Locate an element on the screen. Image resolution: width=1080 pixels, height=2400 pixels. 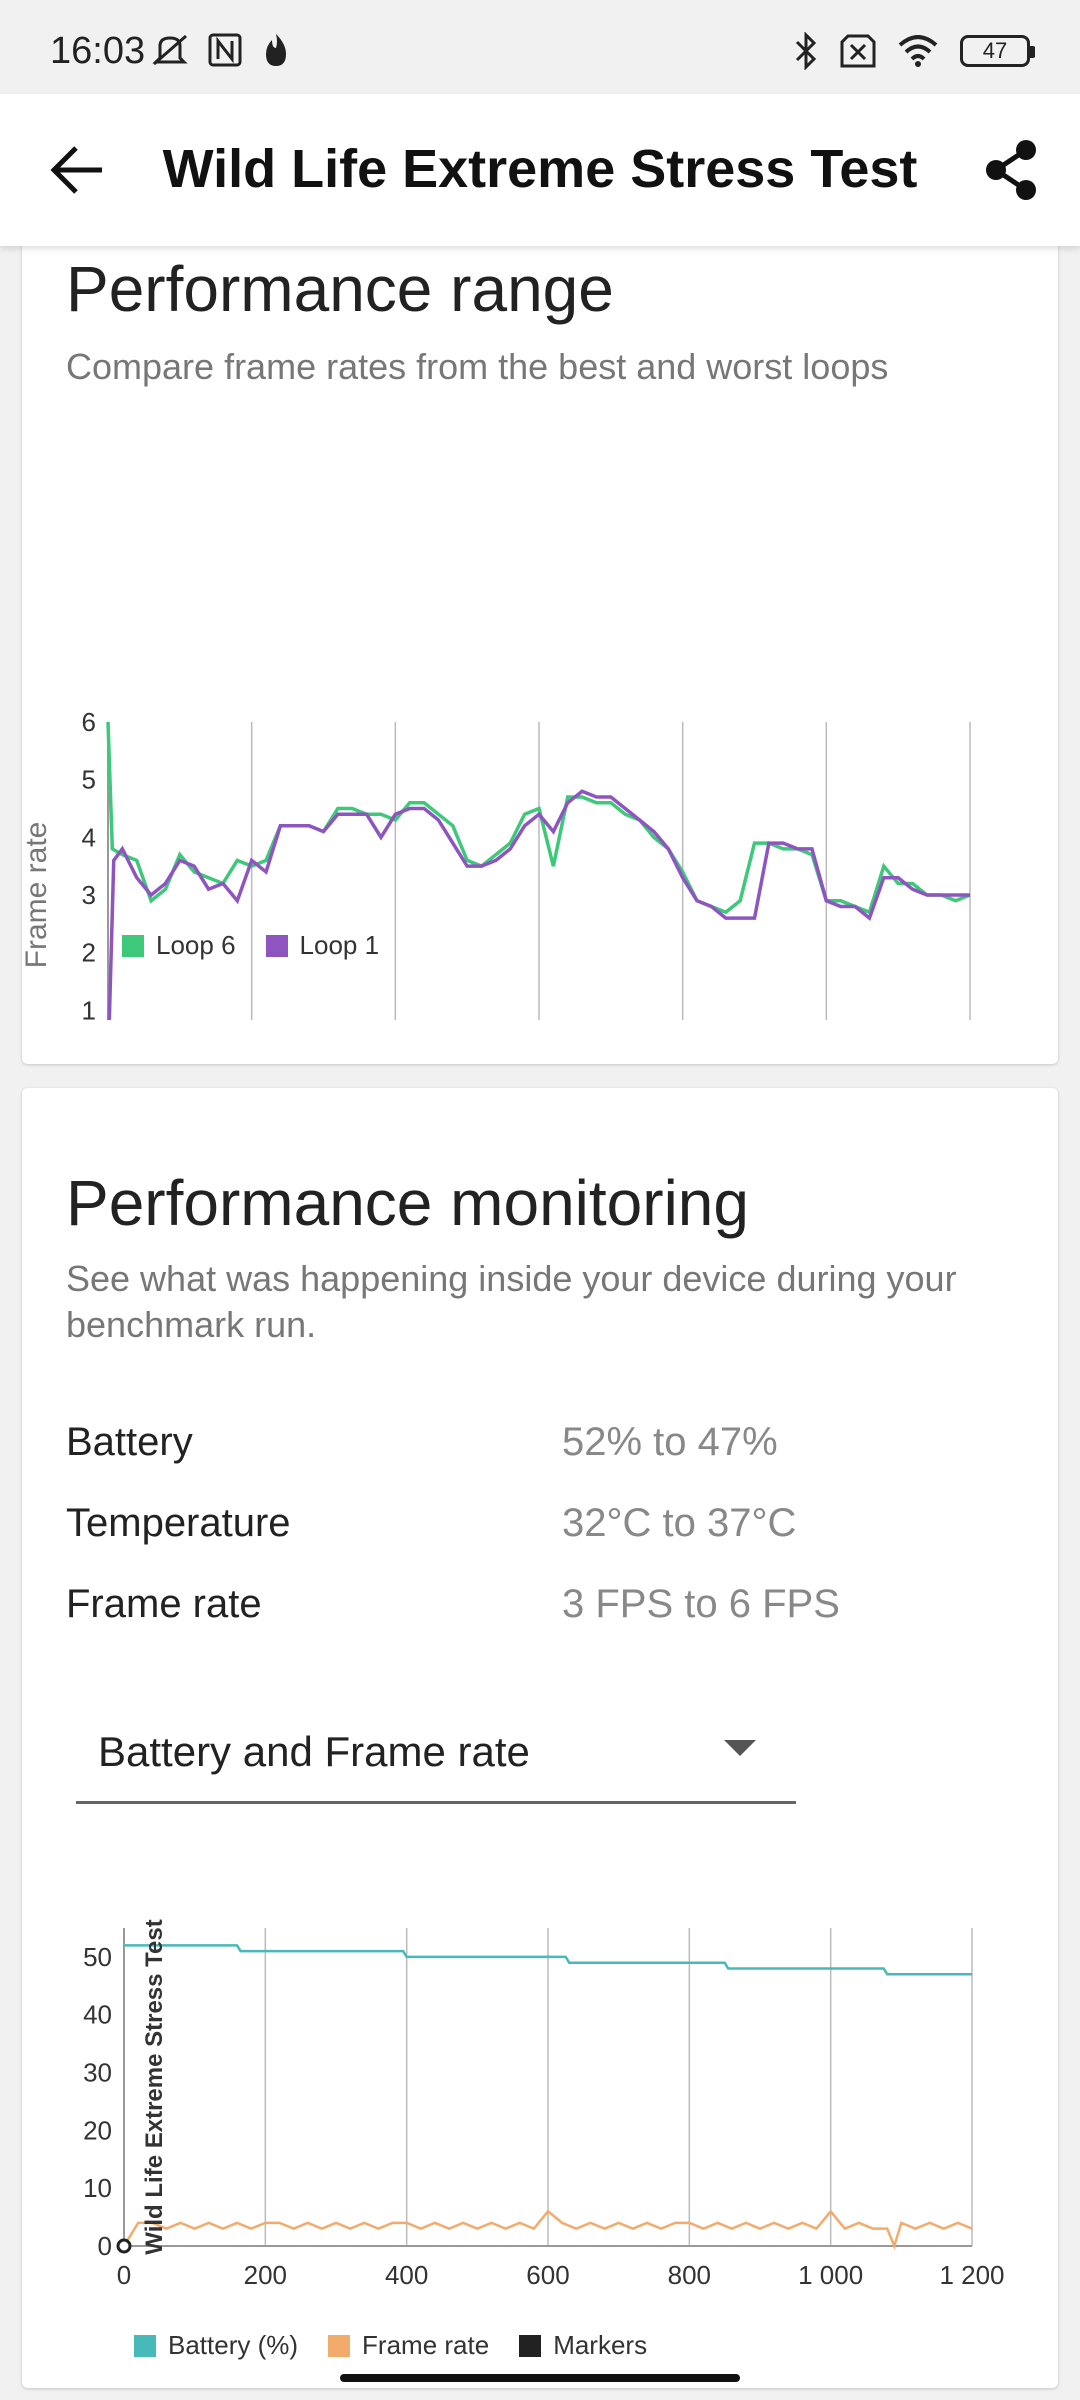
x-tick-label: 1 200 is located at coordinates (971, 2275).